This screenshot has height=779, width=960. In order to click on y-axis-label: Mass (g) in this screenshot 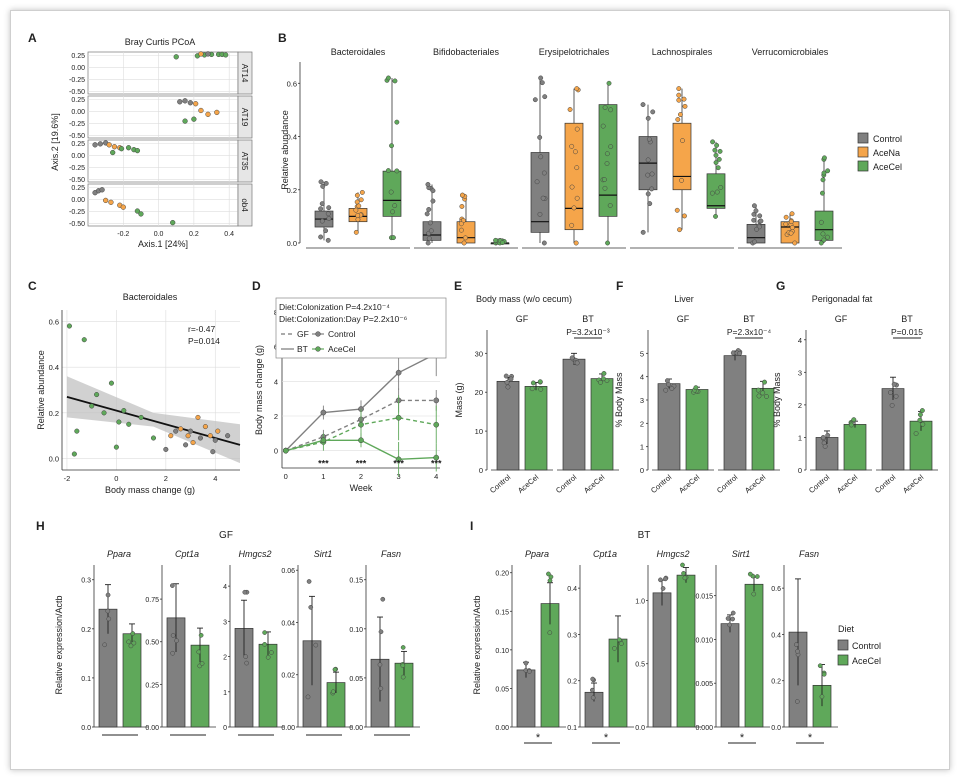, I will do `click(459, 399)`.